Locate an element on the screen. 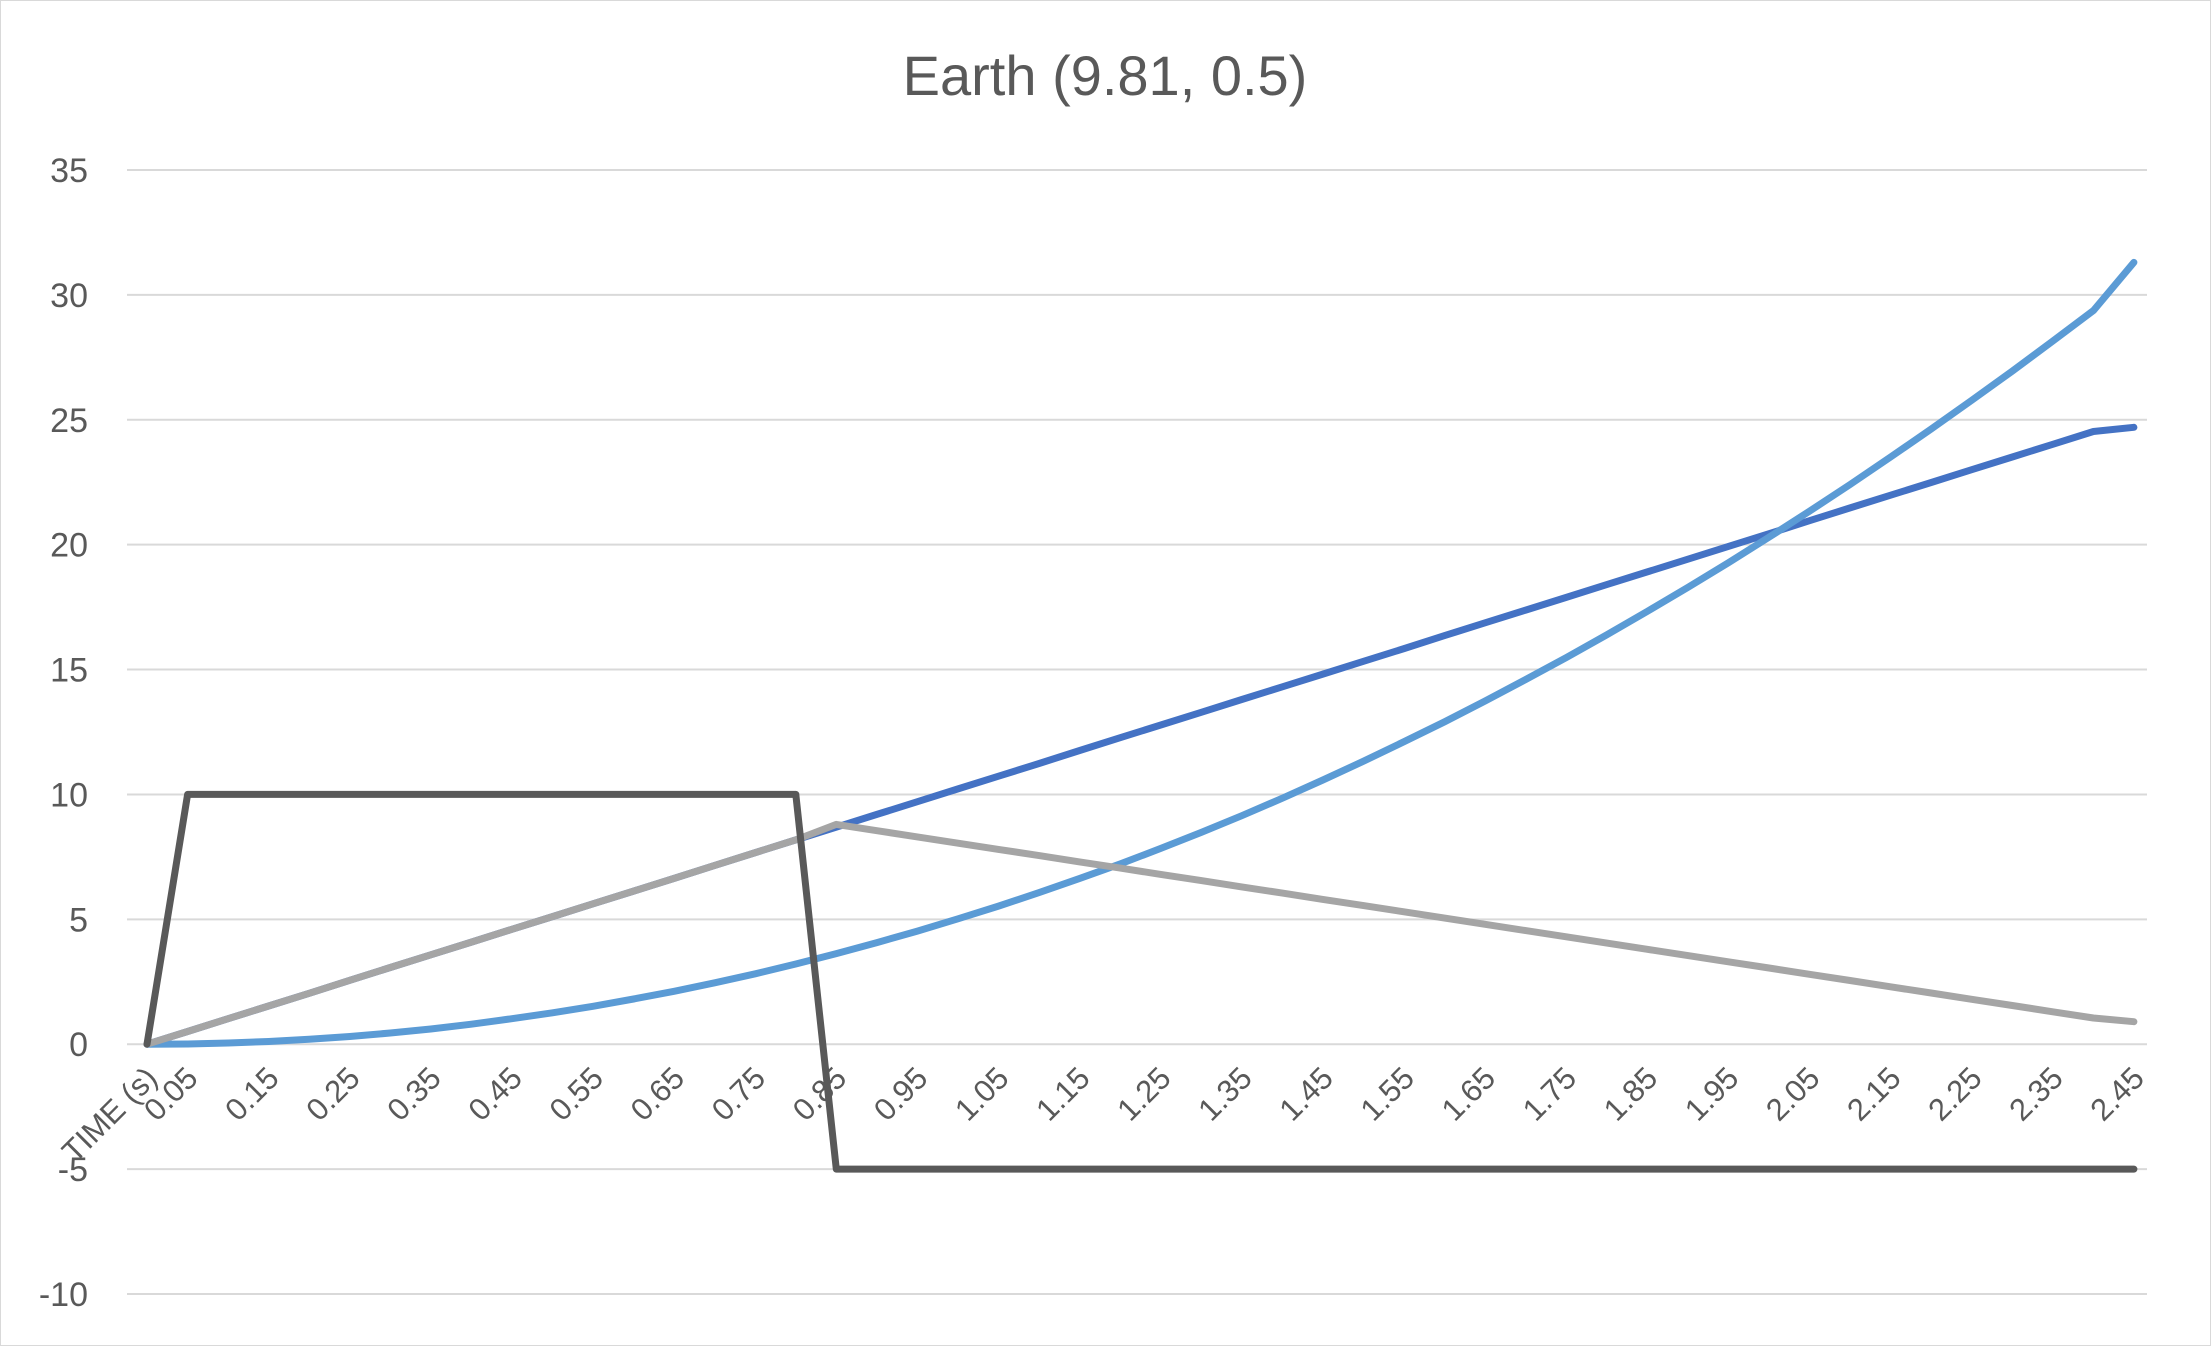  y-tick-label: -10 is located at coordinates (63, 1295).